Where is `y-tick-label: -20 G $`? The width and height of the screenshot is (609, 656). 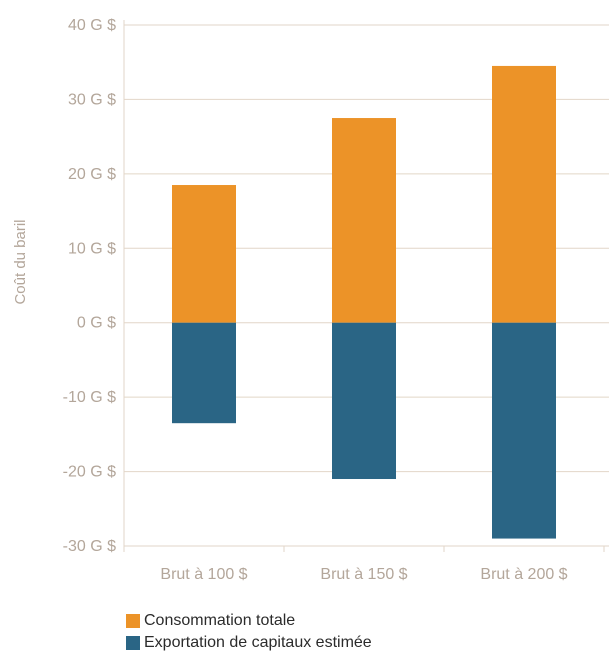 y-tick-label: -20 G $ is located at coordinates (89, 472).